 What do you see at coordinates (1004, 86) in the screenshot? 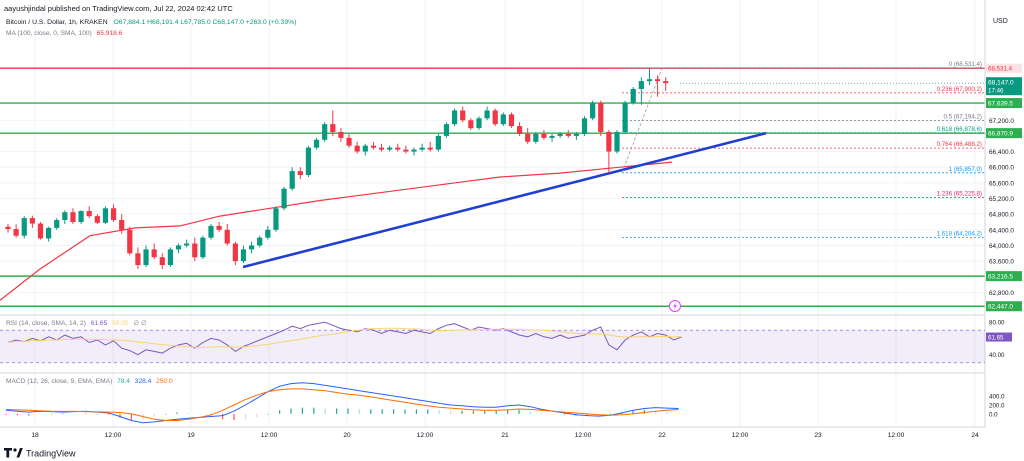
I see `last-price-bg` at bounding box center [1004, 86].